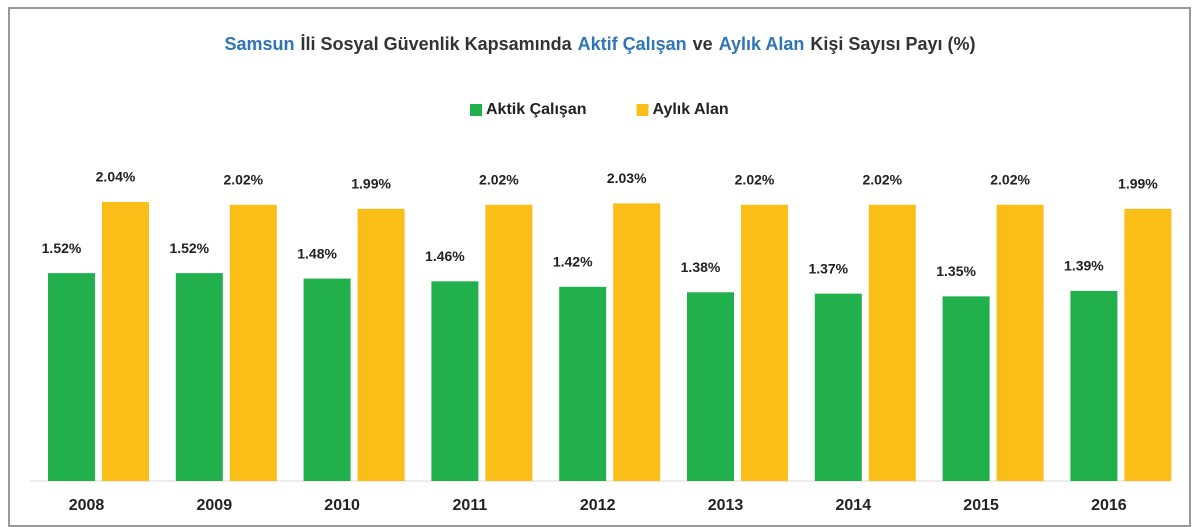 The width and height of the screenshot is (1200, 527). What do you see at coordinates (116, 177) in the screenshot?
I see `data-label: 2.04%` at bounding box center [116, 177].